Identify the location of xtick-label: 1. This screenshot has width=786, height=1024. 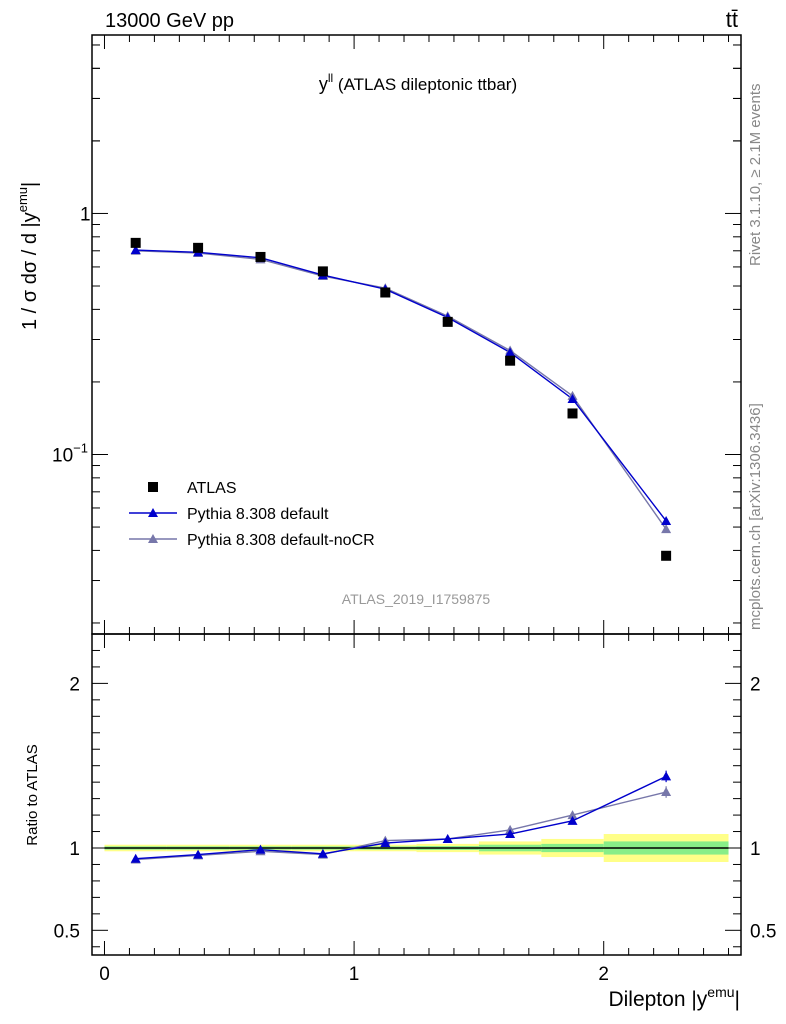
(354, 974).